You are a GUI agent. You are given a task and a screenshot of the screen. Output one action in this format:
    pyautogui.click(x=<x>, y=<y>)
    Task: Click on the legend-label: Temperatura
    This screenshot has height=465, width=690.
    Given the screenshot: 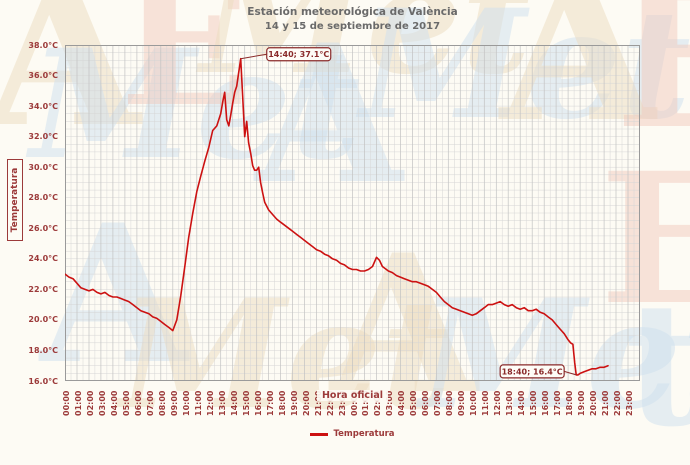 What is the action you would take?
    pyautogui.click(x=364, y=434)
    